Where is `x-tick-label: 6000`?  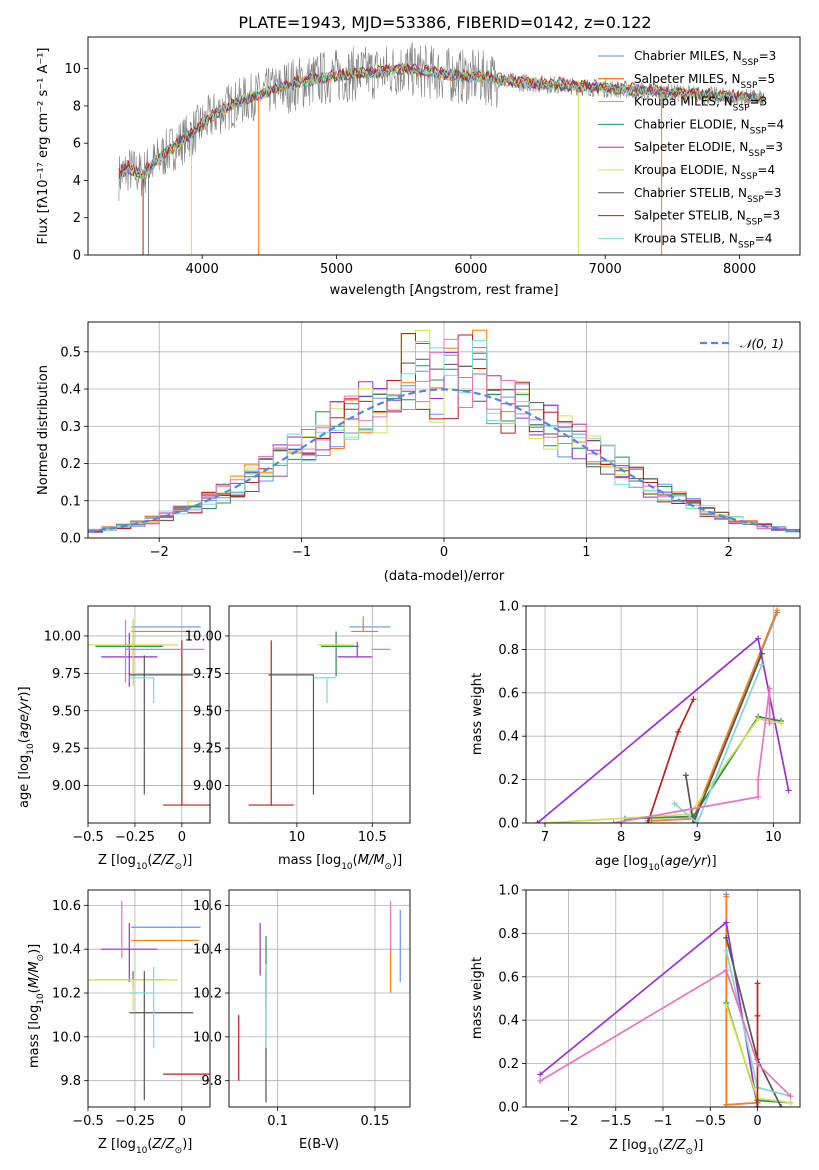 x-tick-label: 6000 is located at coordinates (470, 269).